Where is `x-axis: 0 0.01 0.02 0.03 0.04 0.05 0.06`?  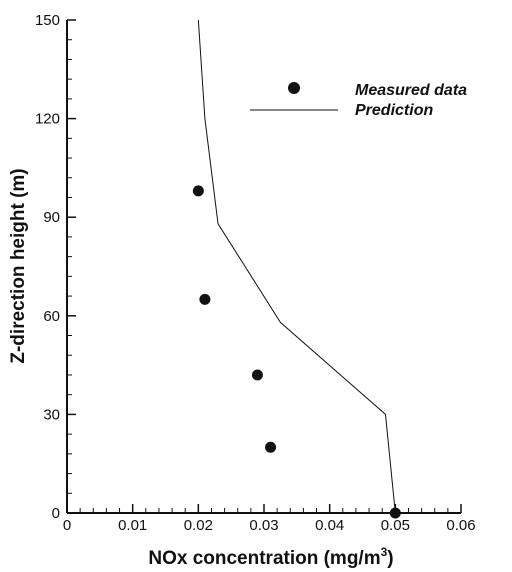
x-axis: 0 0.01 0.02 0.03 0.04 0.05 0.06 is located at coordinates (269, 519).